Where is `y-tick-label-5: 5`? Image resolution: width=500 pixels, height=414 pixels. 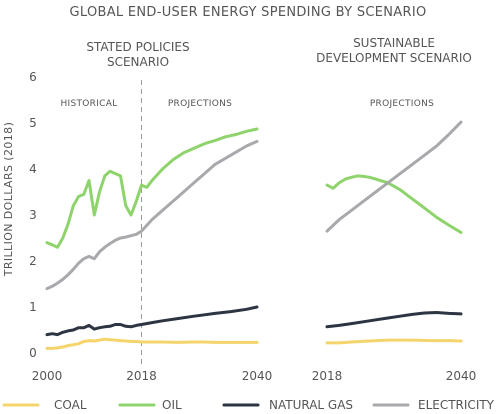
y-tick-label-5: 5 is located at coordinates (33, 123).